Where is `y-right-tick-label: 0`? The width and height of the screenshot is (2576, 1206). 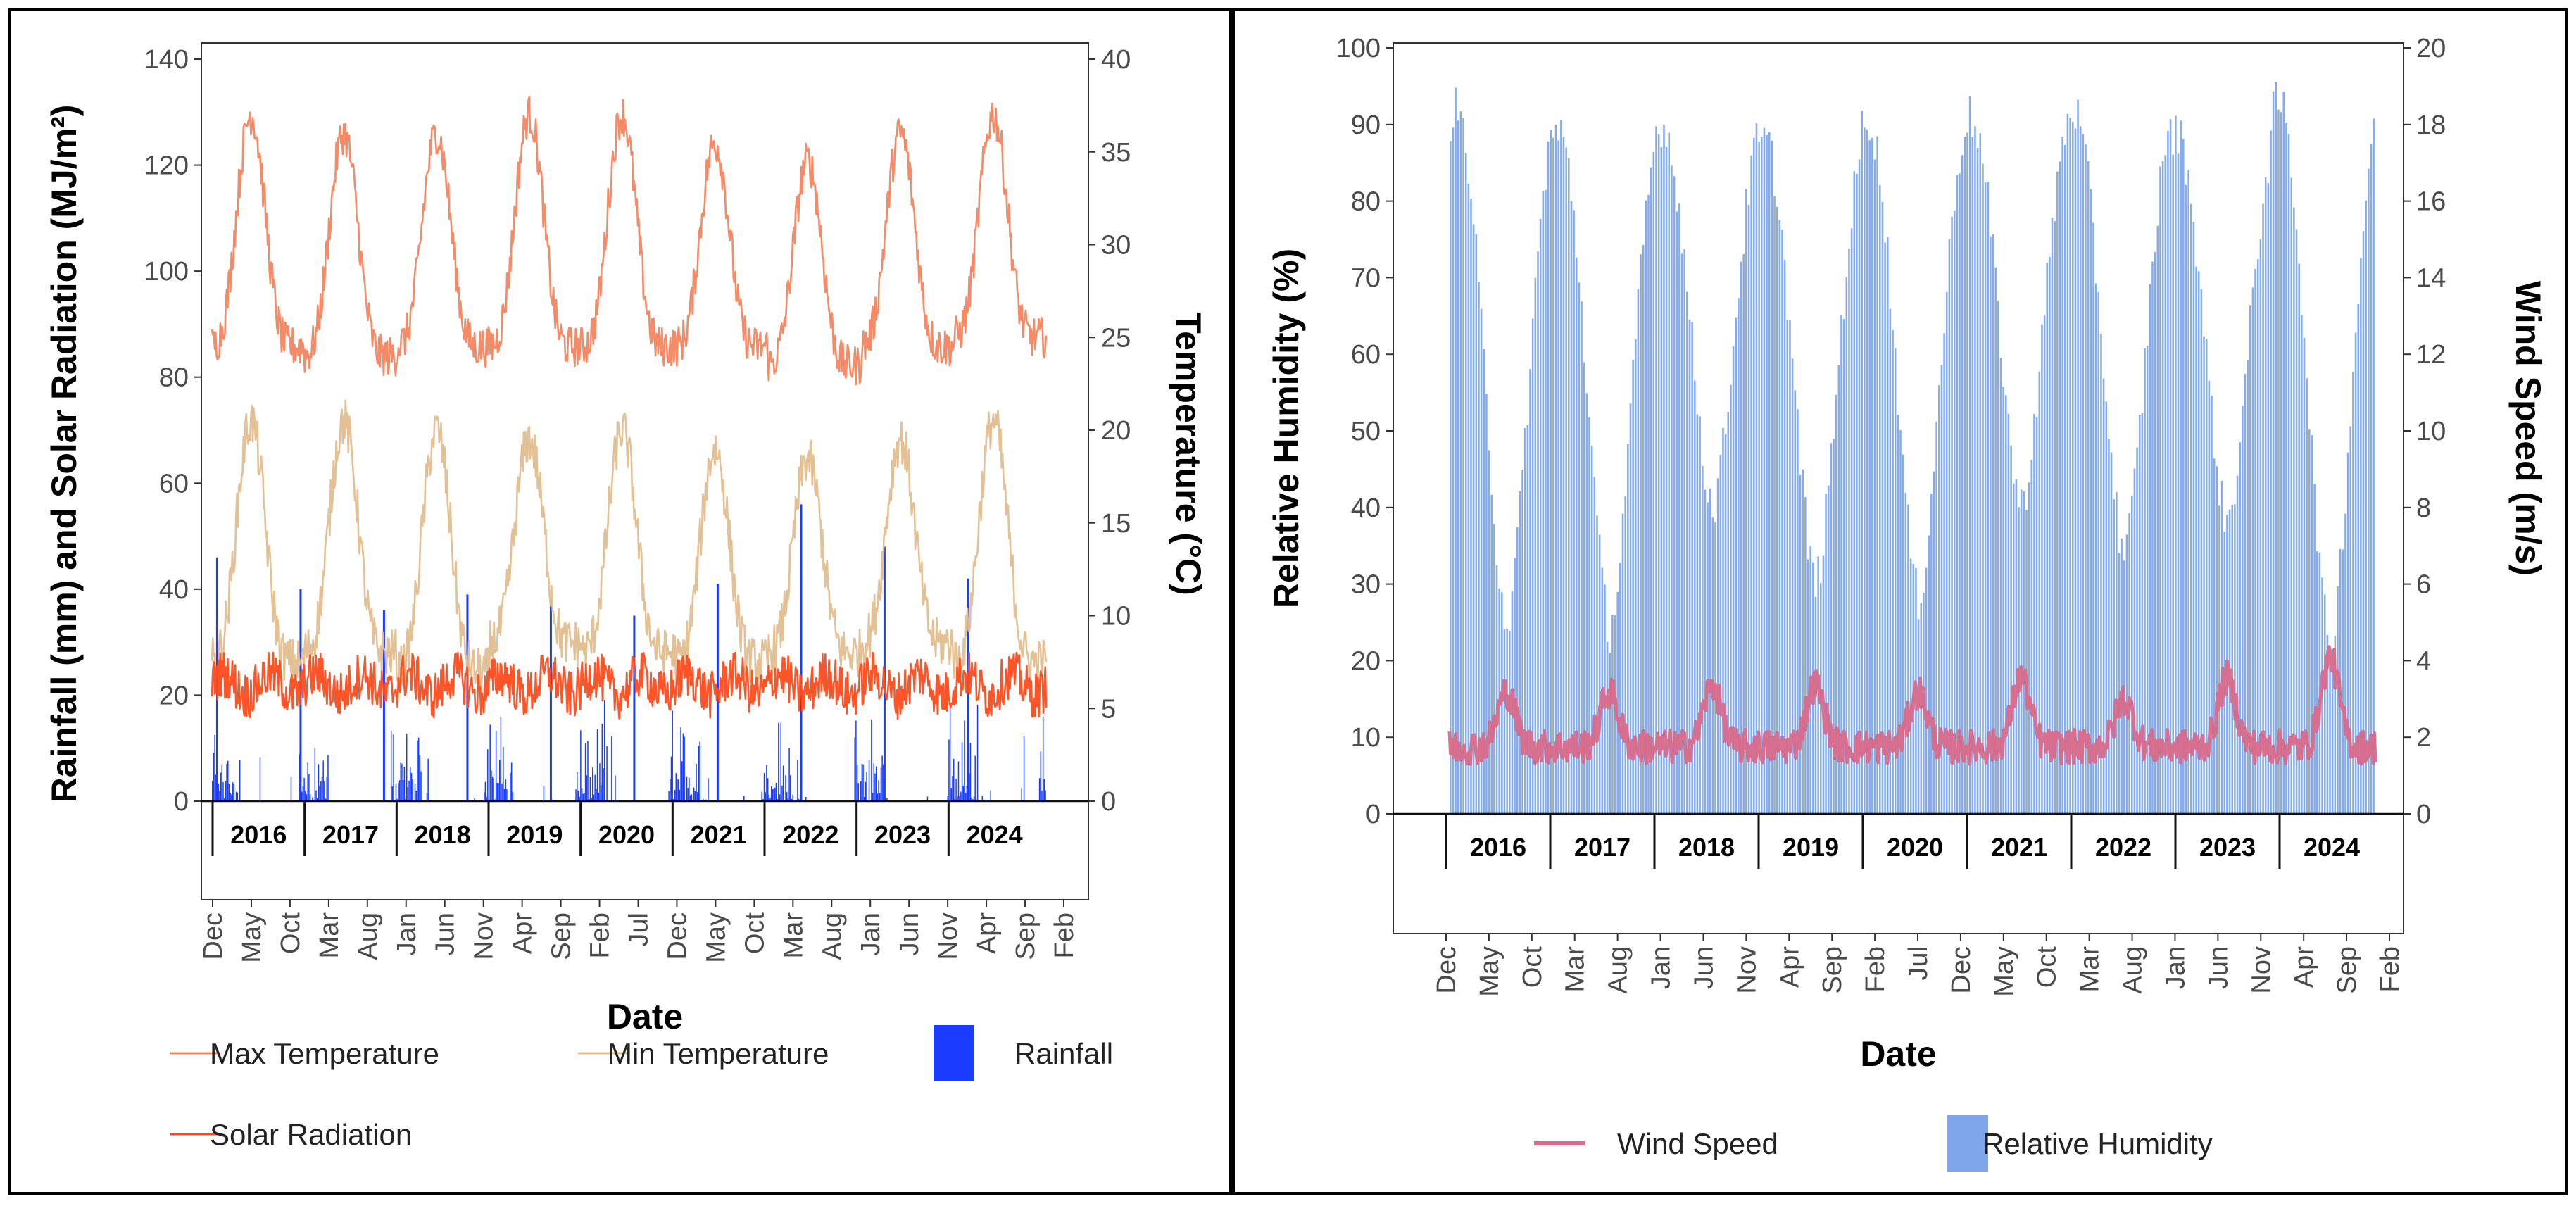 y-right-tick-label: 0 is located at coordinates (2423, 814).